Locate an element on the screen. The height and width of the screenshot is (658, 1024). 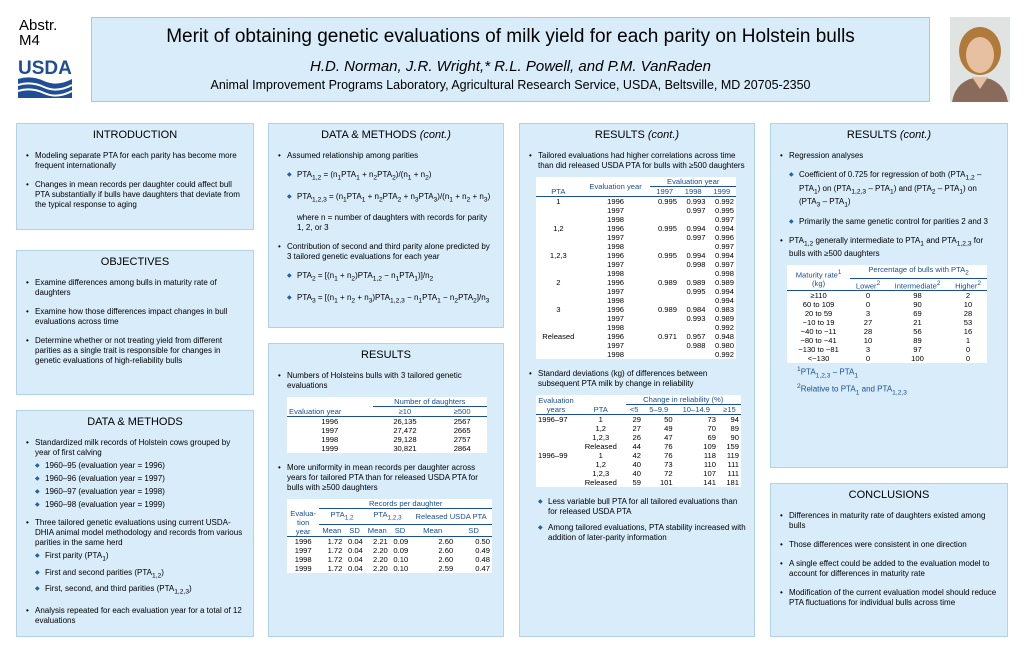
table-cell: 111 is located at coordinates (733, 473).